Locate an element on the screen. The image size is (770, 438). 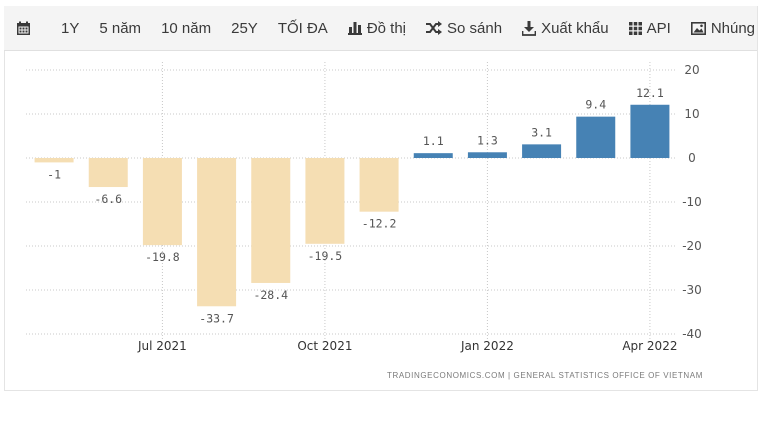
bar-chart-icon is located at coordinates (354, 28).